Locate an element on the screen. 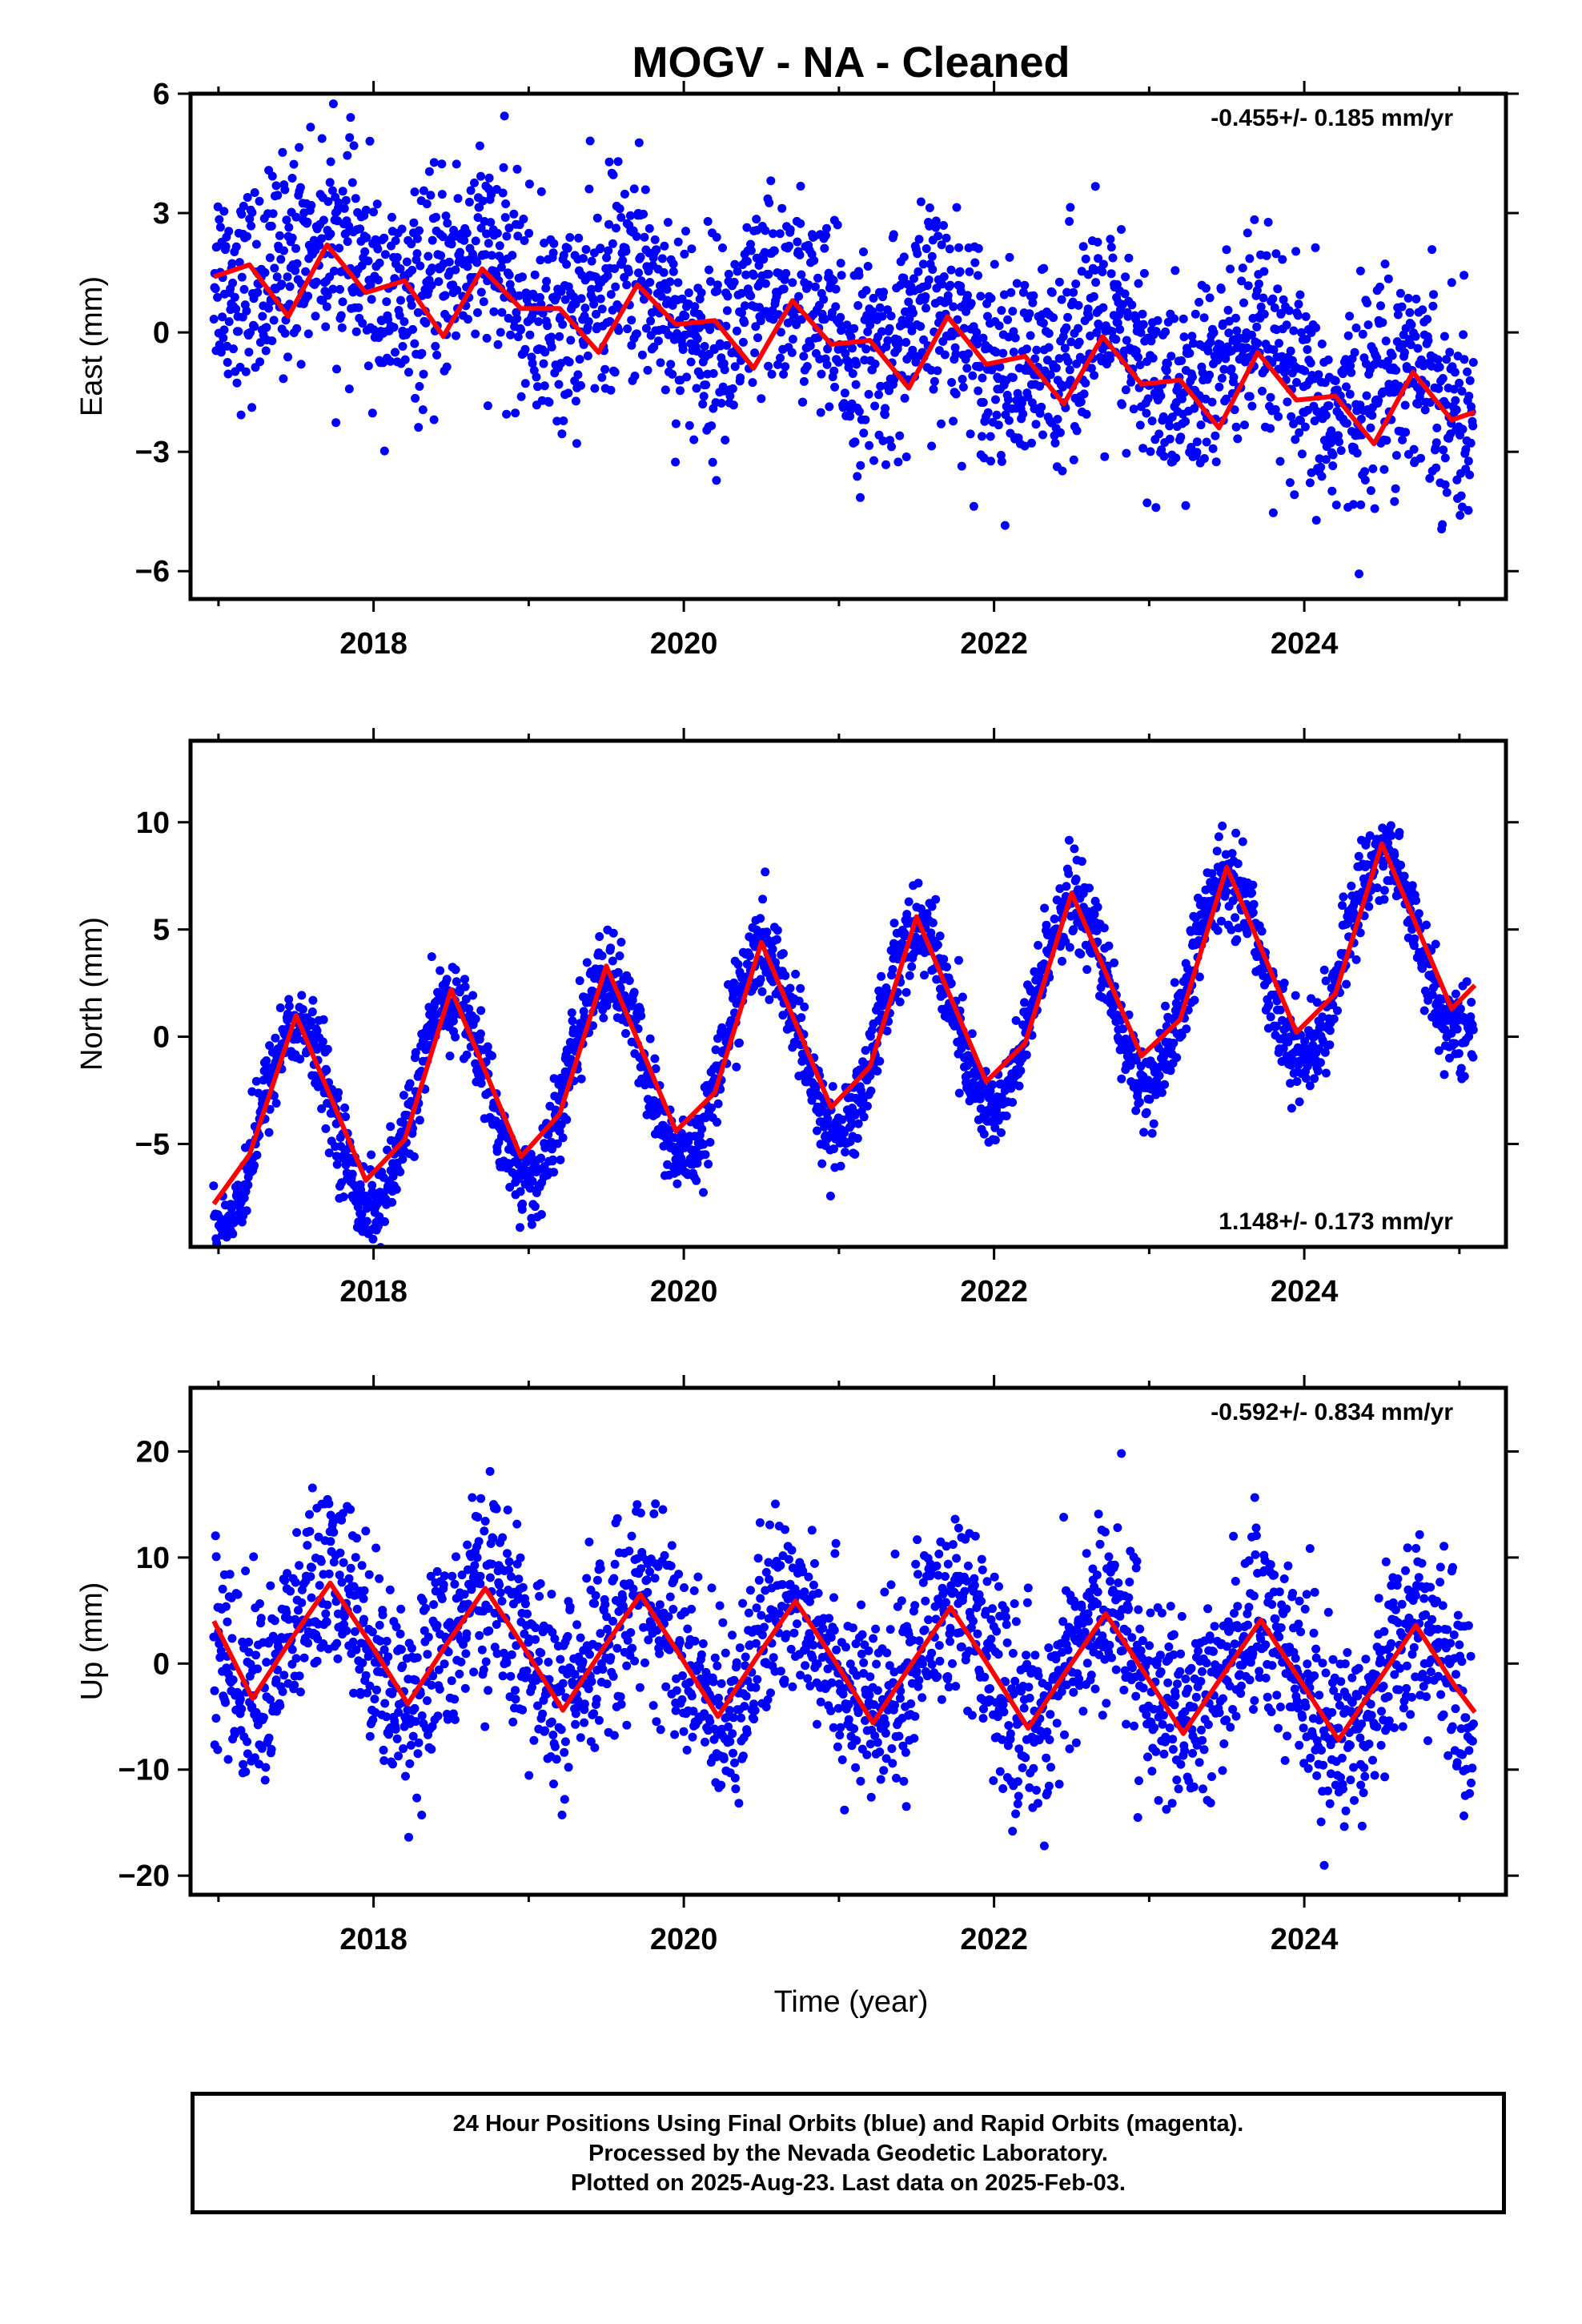 Image resolution: width=1582 pixels, height=2324 pixels. y-tick-label: −3 is located at coordinates (152, 452).